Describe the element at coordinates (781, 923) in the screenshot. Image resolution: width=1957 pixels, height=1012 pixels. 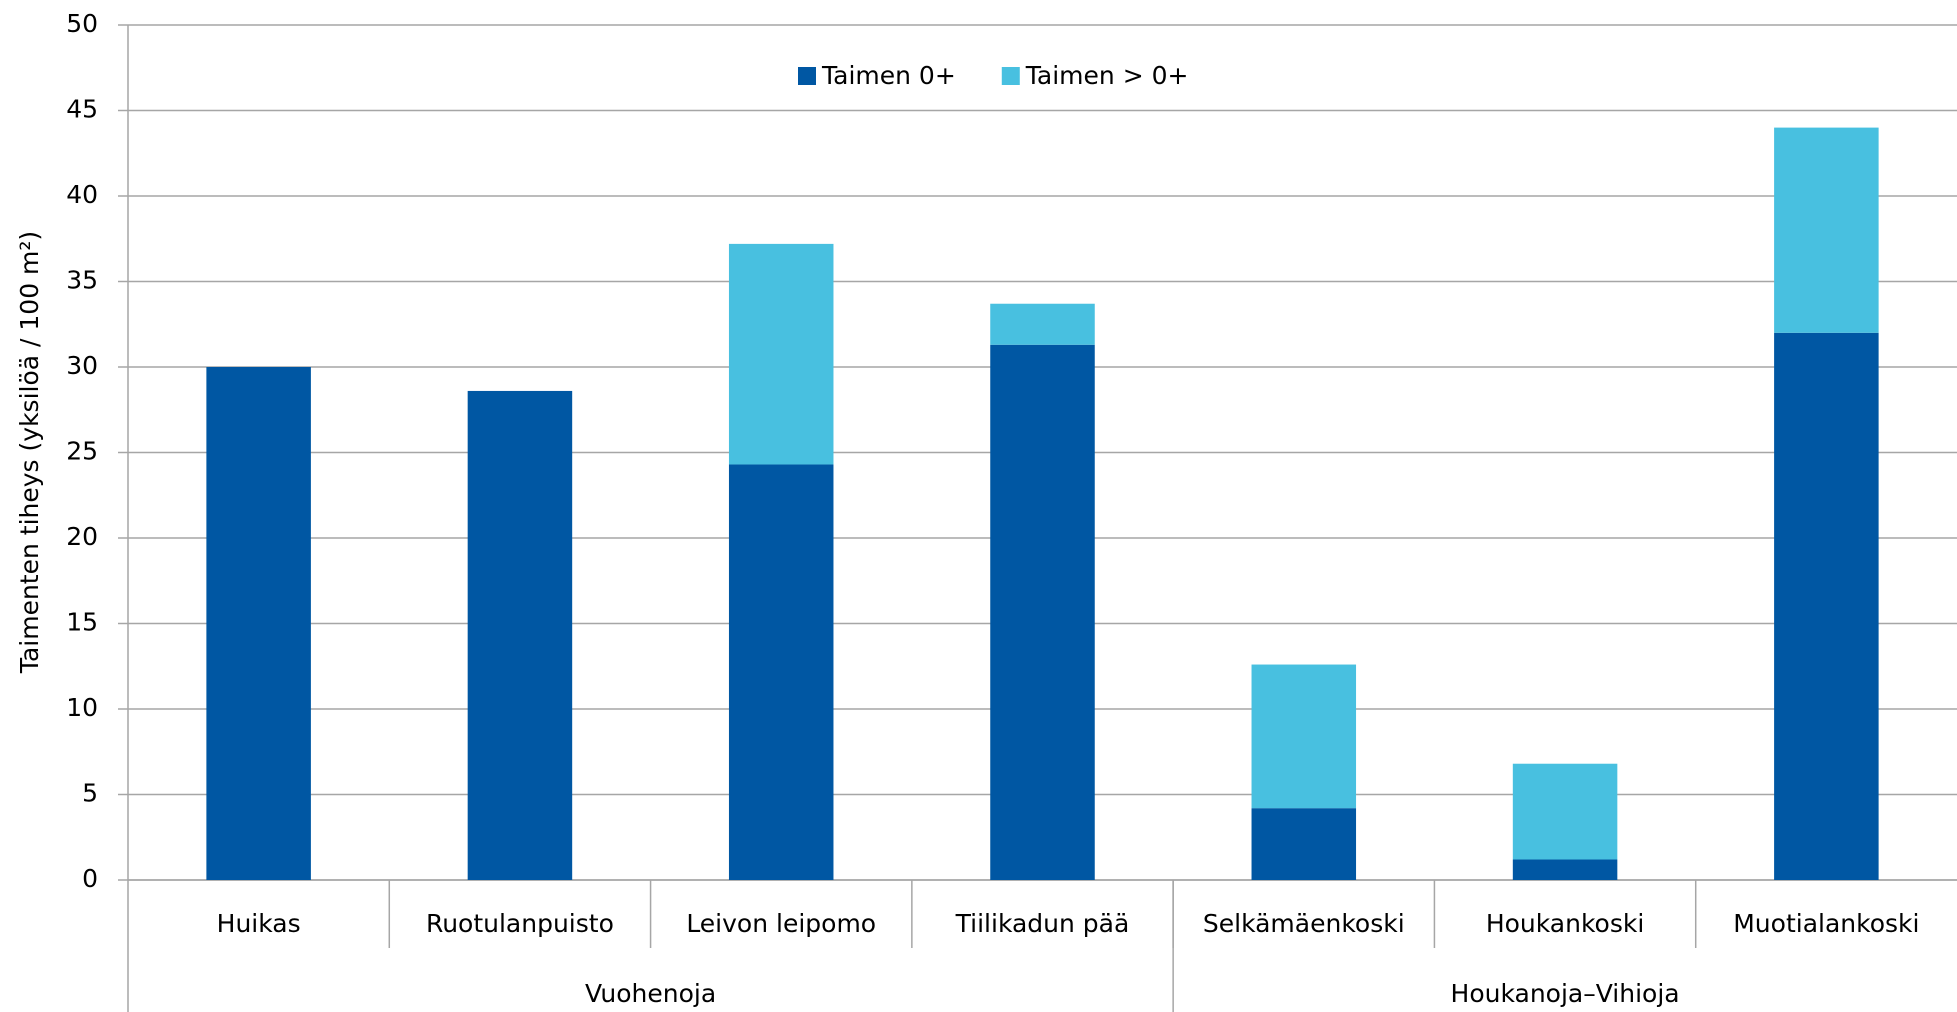
I see `x-tick-label: Leivon leipomo` at that location.